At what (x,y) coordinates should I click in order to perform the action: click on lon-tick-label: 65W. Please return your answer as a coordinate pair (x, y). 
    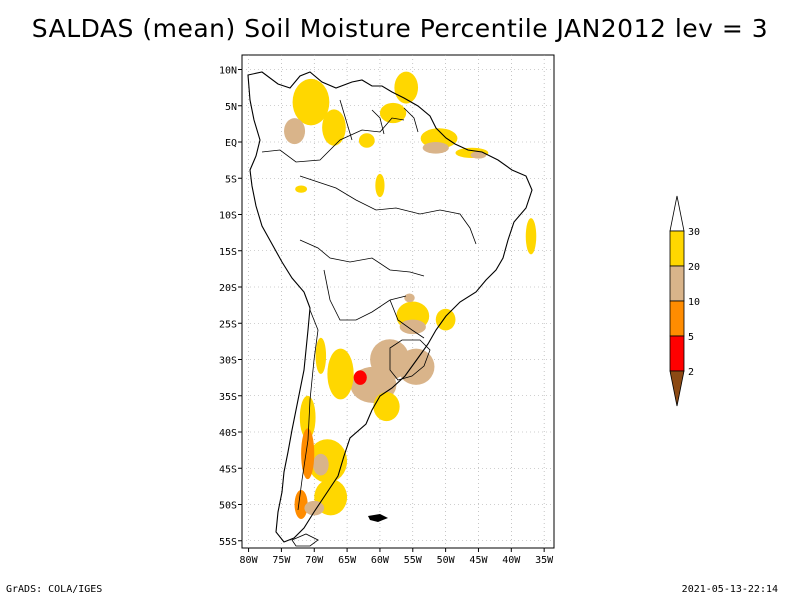
    Looking at the image, I should click on (347, 560).